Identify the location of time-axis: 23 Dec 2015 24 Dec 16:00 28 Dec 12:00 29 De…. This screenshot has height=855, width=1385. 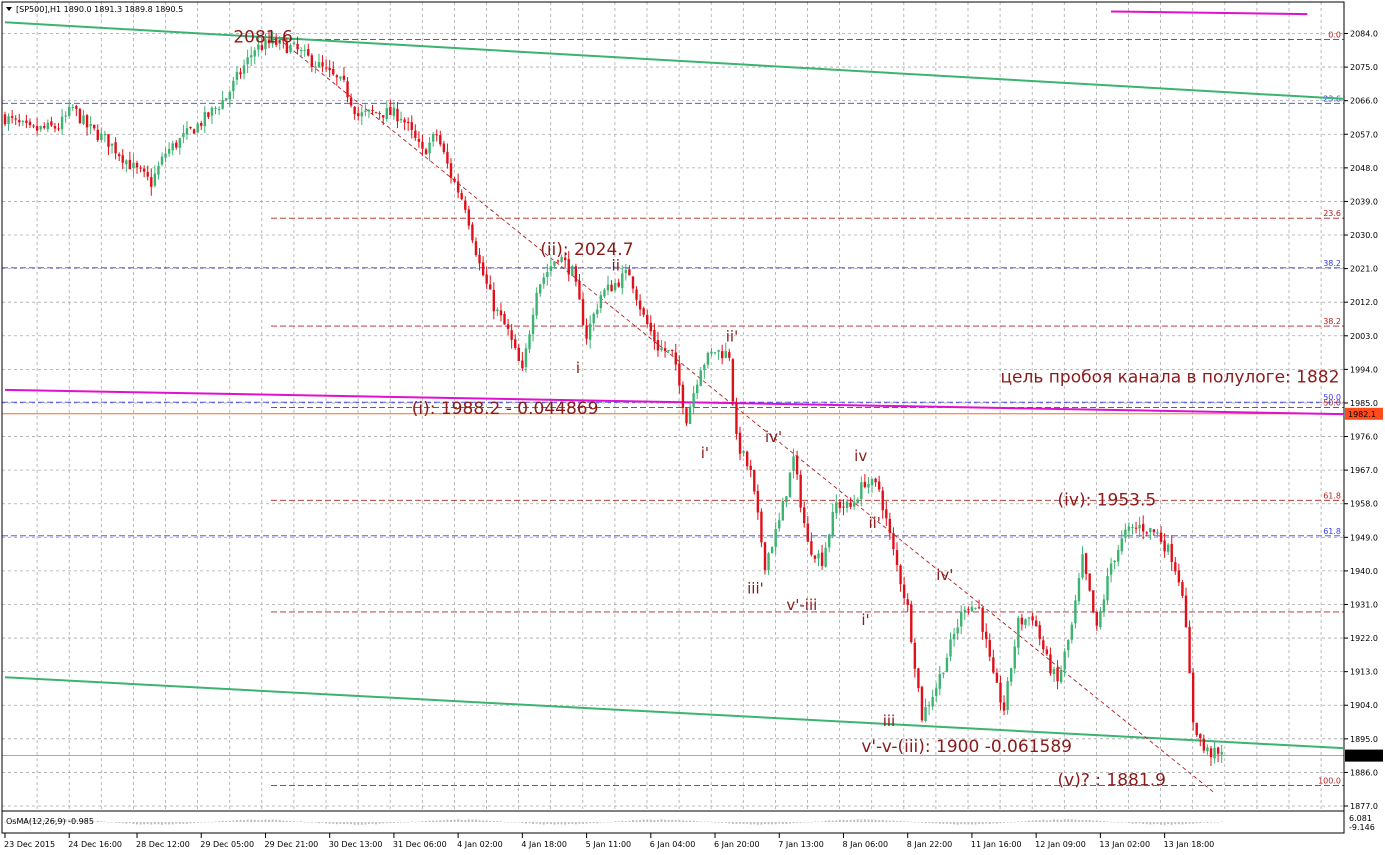
(609, 841).